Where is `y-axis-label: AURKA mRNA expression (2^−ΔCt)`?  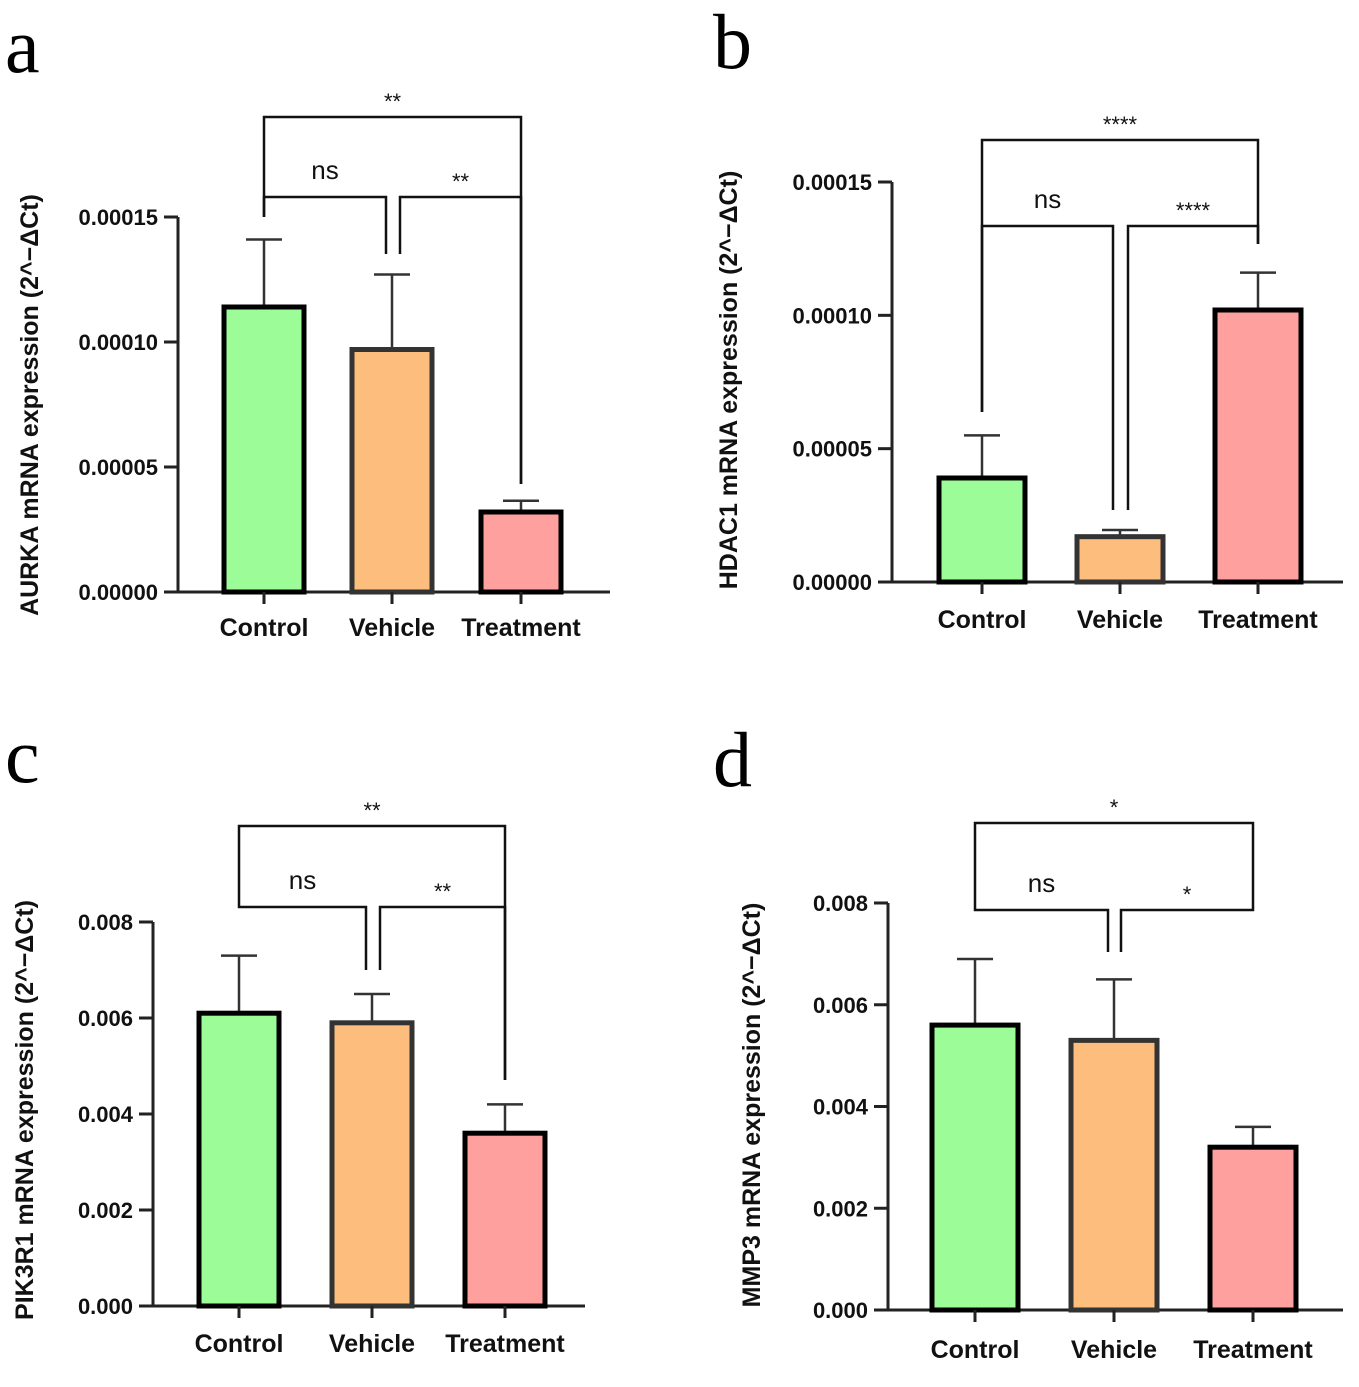 y-axis-label: AURKA mRNA expression (2^−ΔCt) is located at coordinates (30, 405).